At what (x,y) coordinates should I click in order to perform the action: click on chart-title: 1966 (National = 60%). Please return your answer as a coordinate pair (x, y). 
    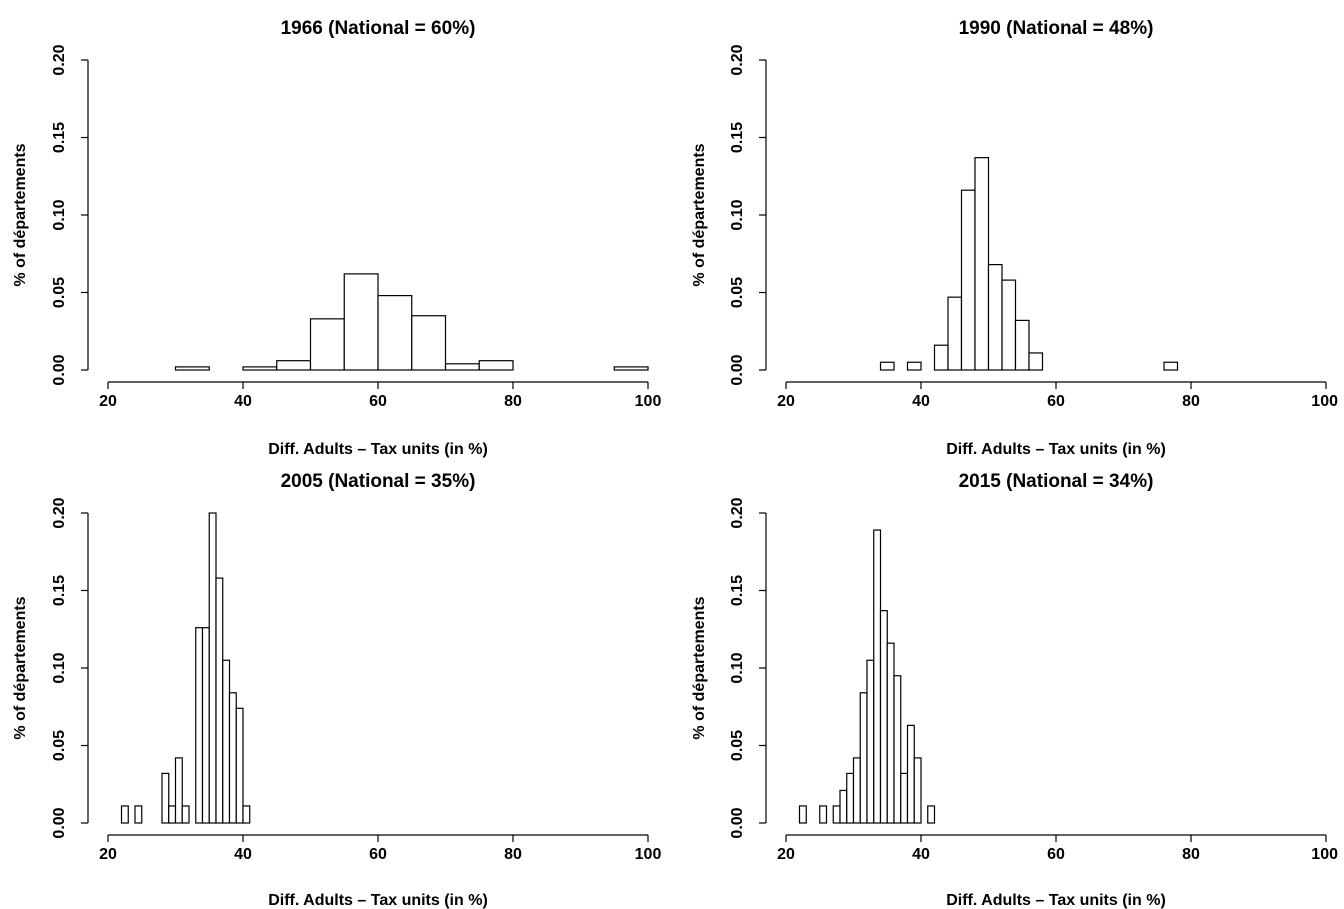
    Looking at the image, I should click on (378, 28).